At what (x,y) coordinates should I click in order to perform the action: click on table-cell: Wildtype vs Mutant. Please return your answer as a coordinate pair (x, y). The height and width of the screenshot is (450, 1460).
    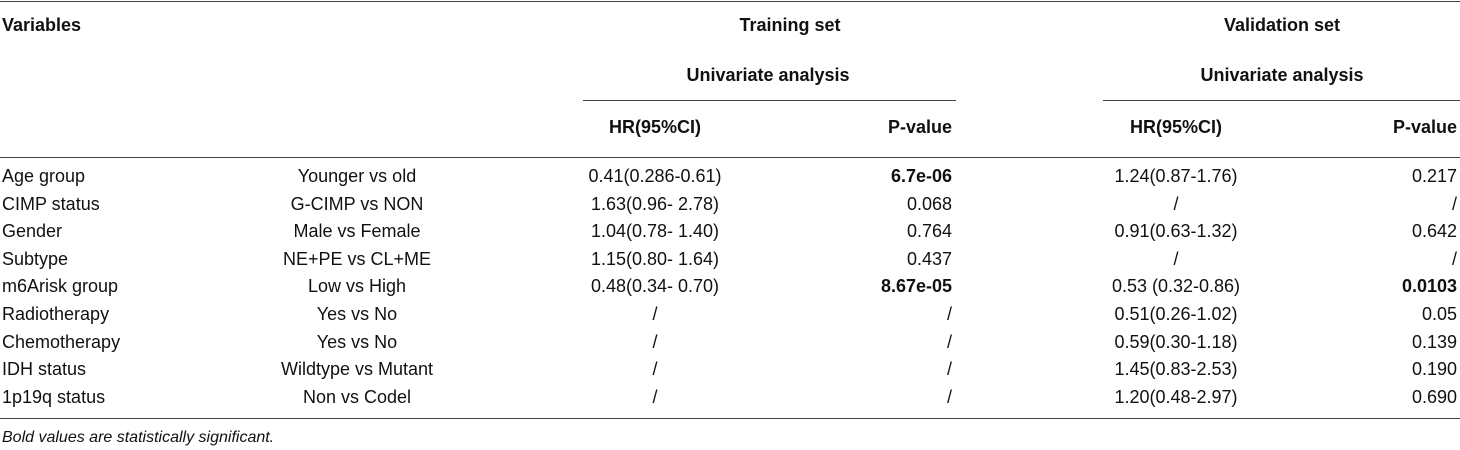
    Looking at the image, I should click on (357, 369).